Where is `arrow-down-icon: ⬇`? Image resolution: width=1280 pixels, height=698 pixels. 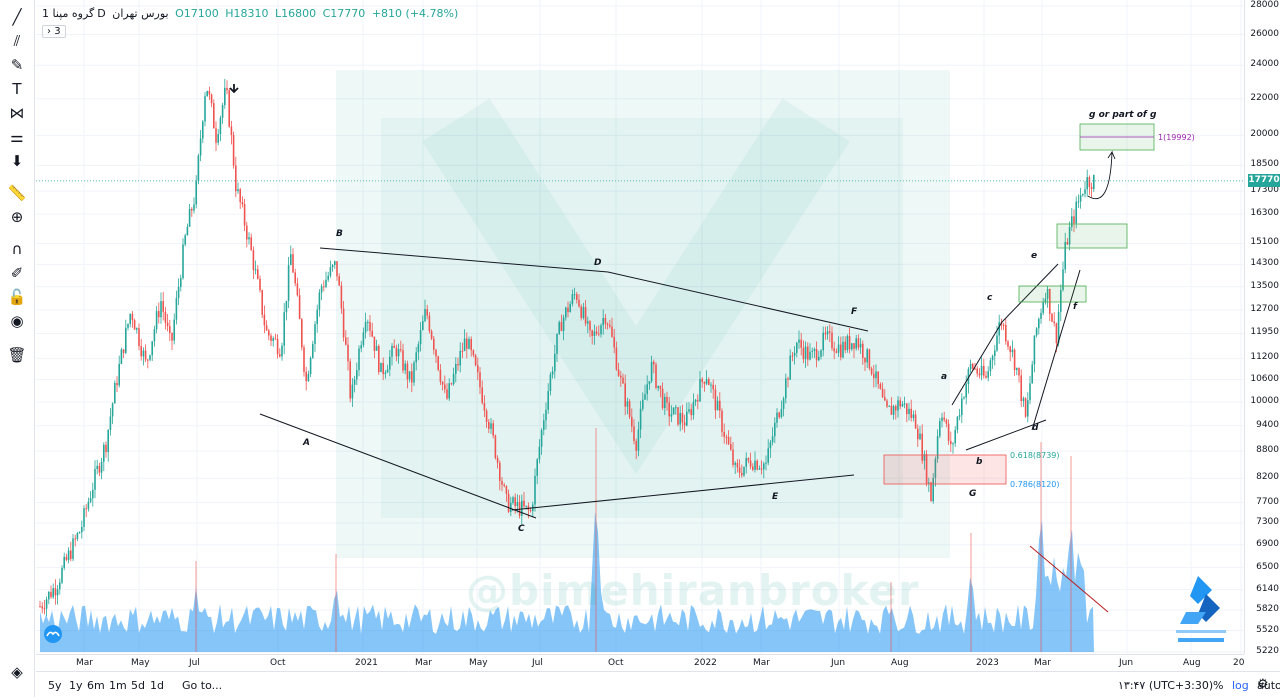 arrow-down-icon: ⬇ is located at coordinates (17, 161).